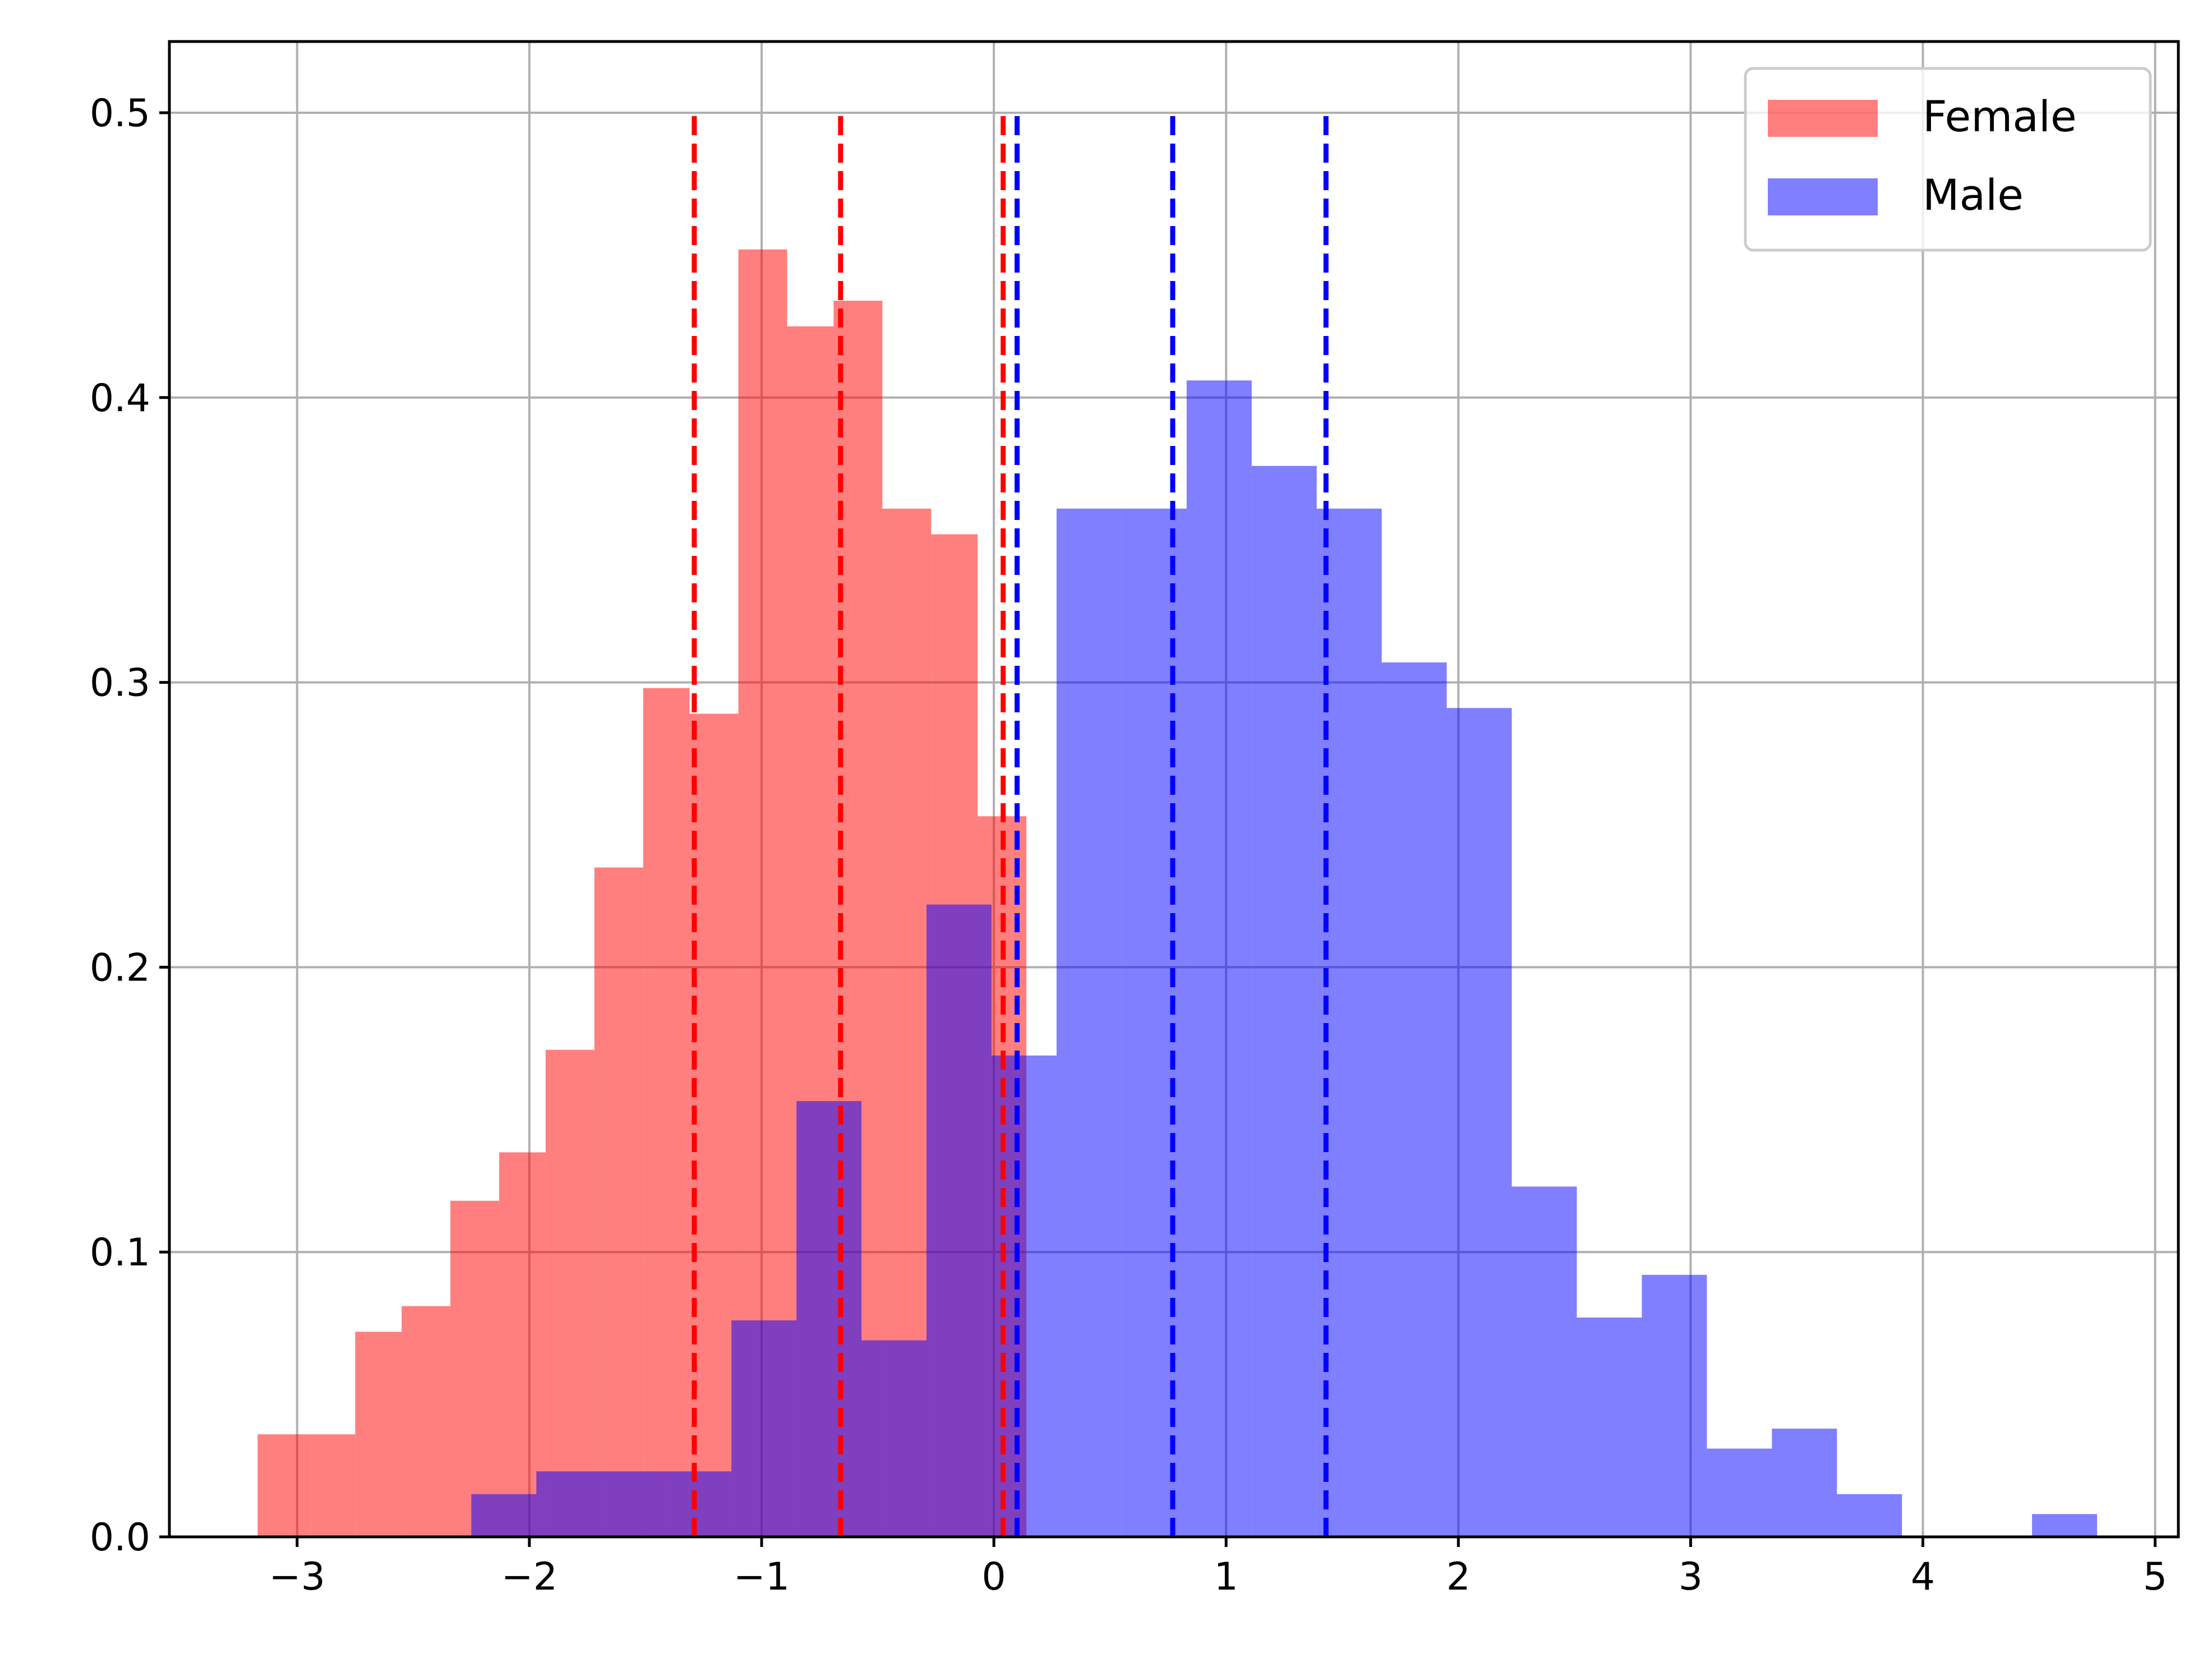 The image size is (2212, 1667). What do you see at coordinates (762, 1577) in the screenshot?
I see `x-tick-label-2: −1` at bounding box center [762, 1577].